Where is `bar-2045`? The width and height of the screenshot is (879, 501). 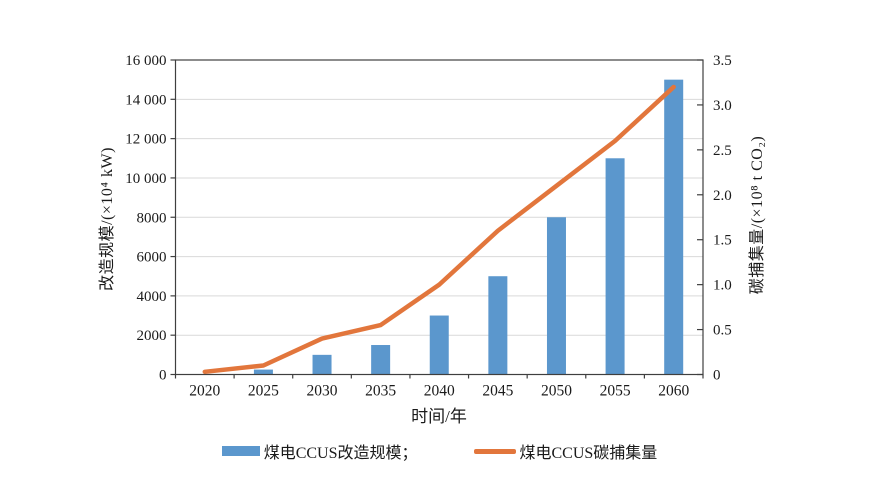
bar-2045 is located at coordinates (498, 325).